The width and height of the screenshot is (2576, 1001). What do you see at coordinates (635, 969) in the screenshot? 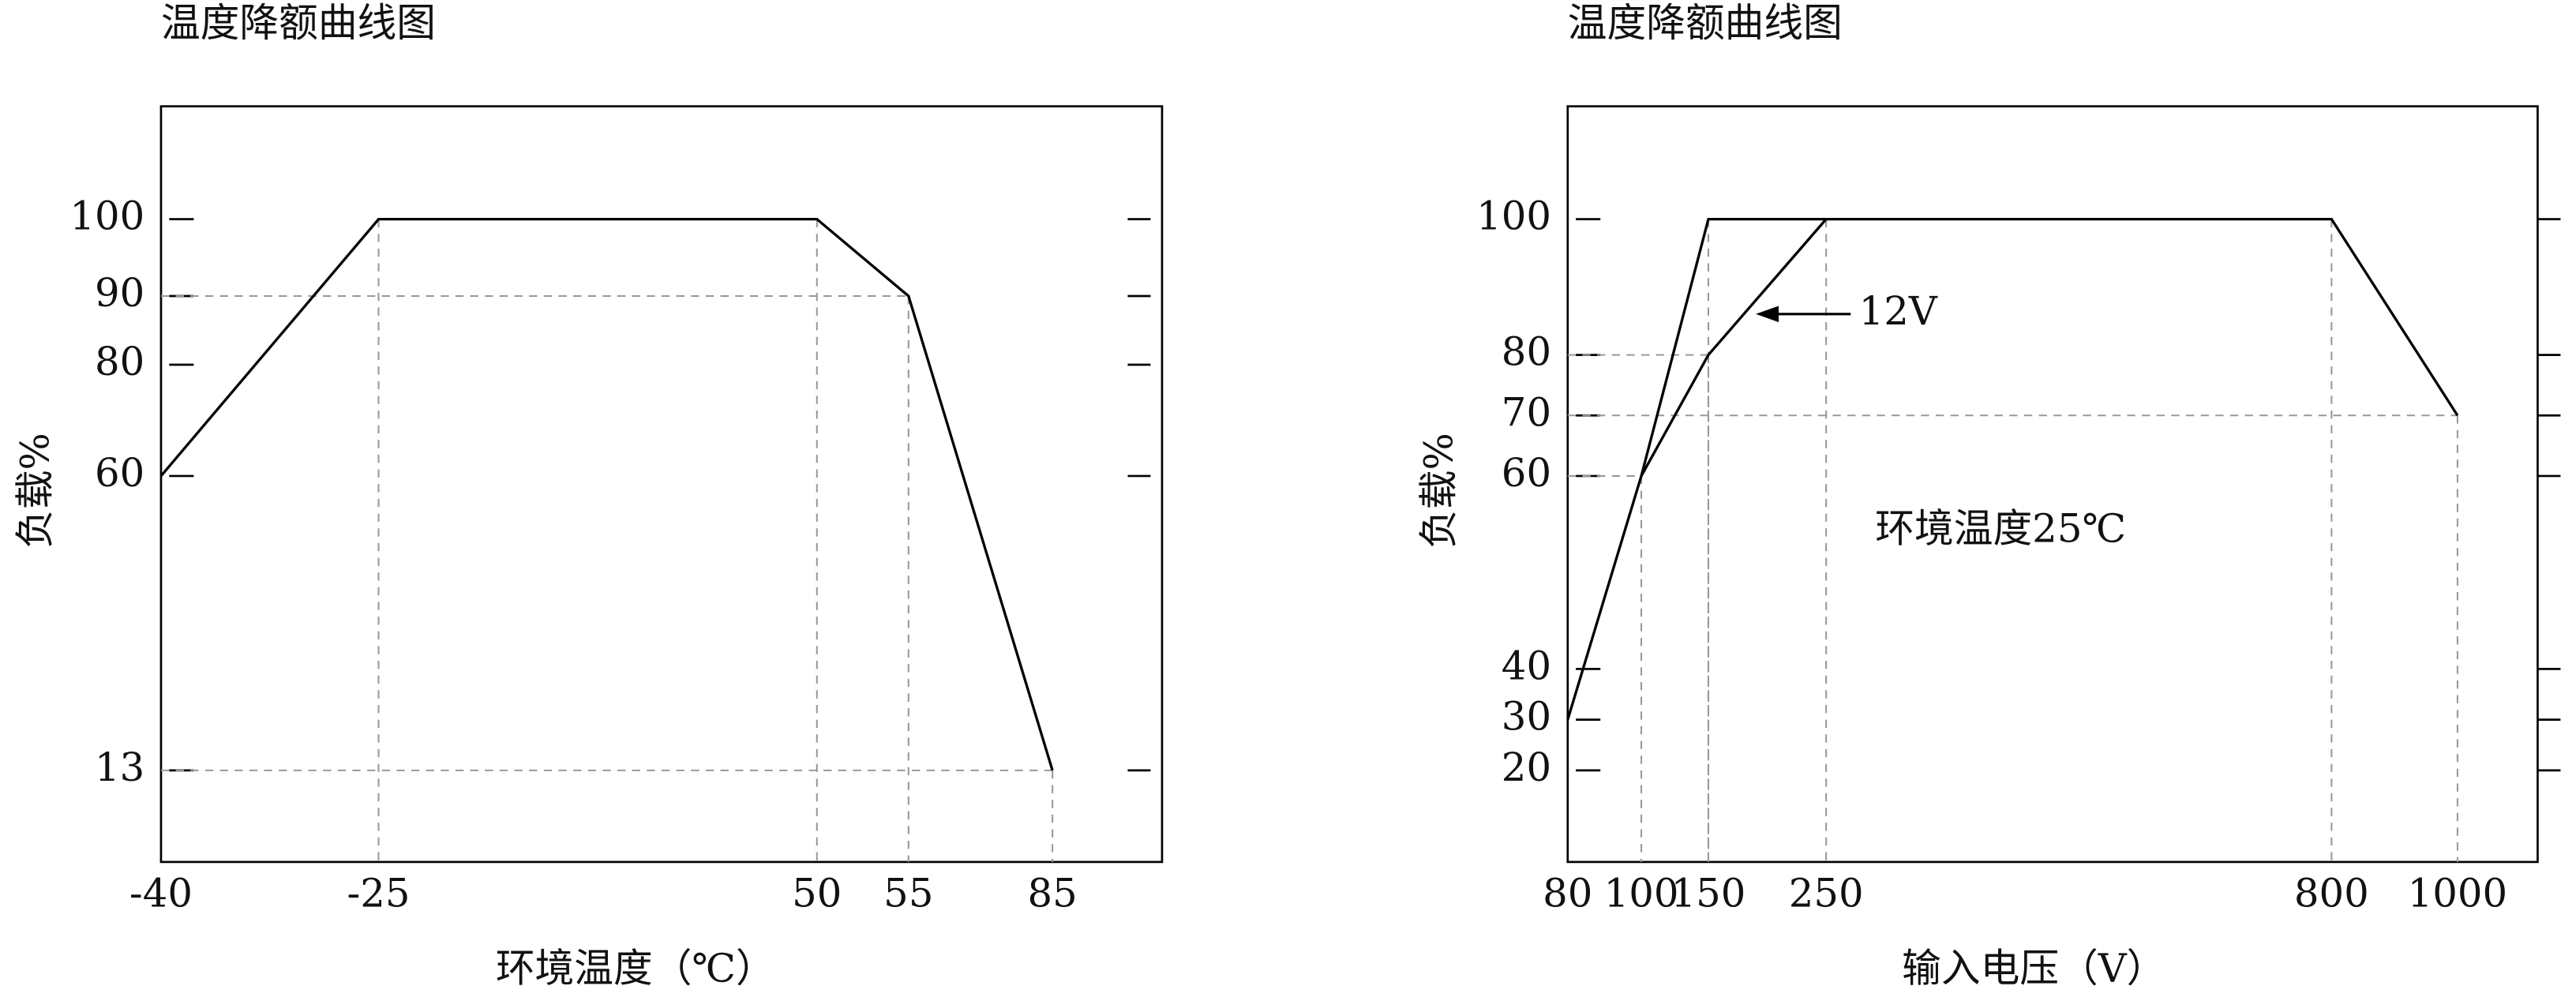
I see `x-axis-label: 环境温度（℃）` at bounding box center [635, 969].